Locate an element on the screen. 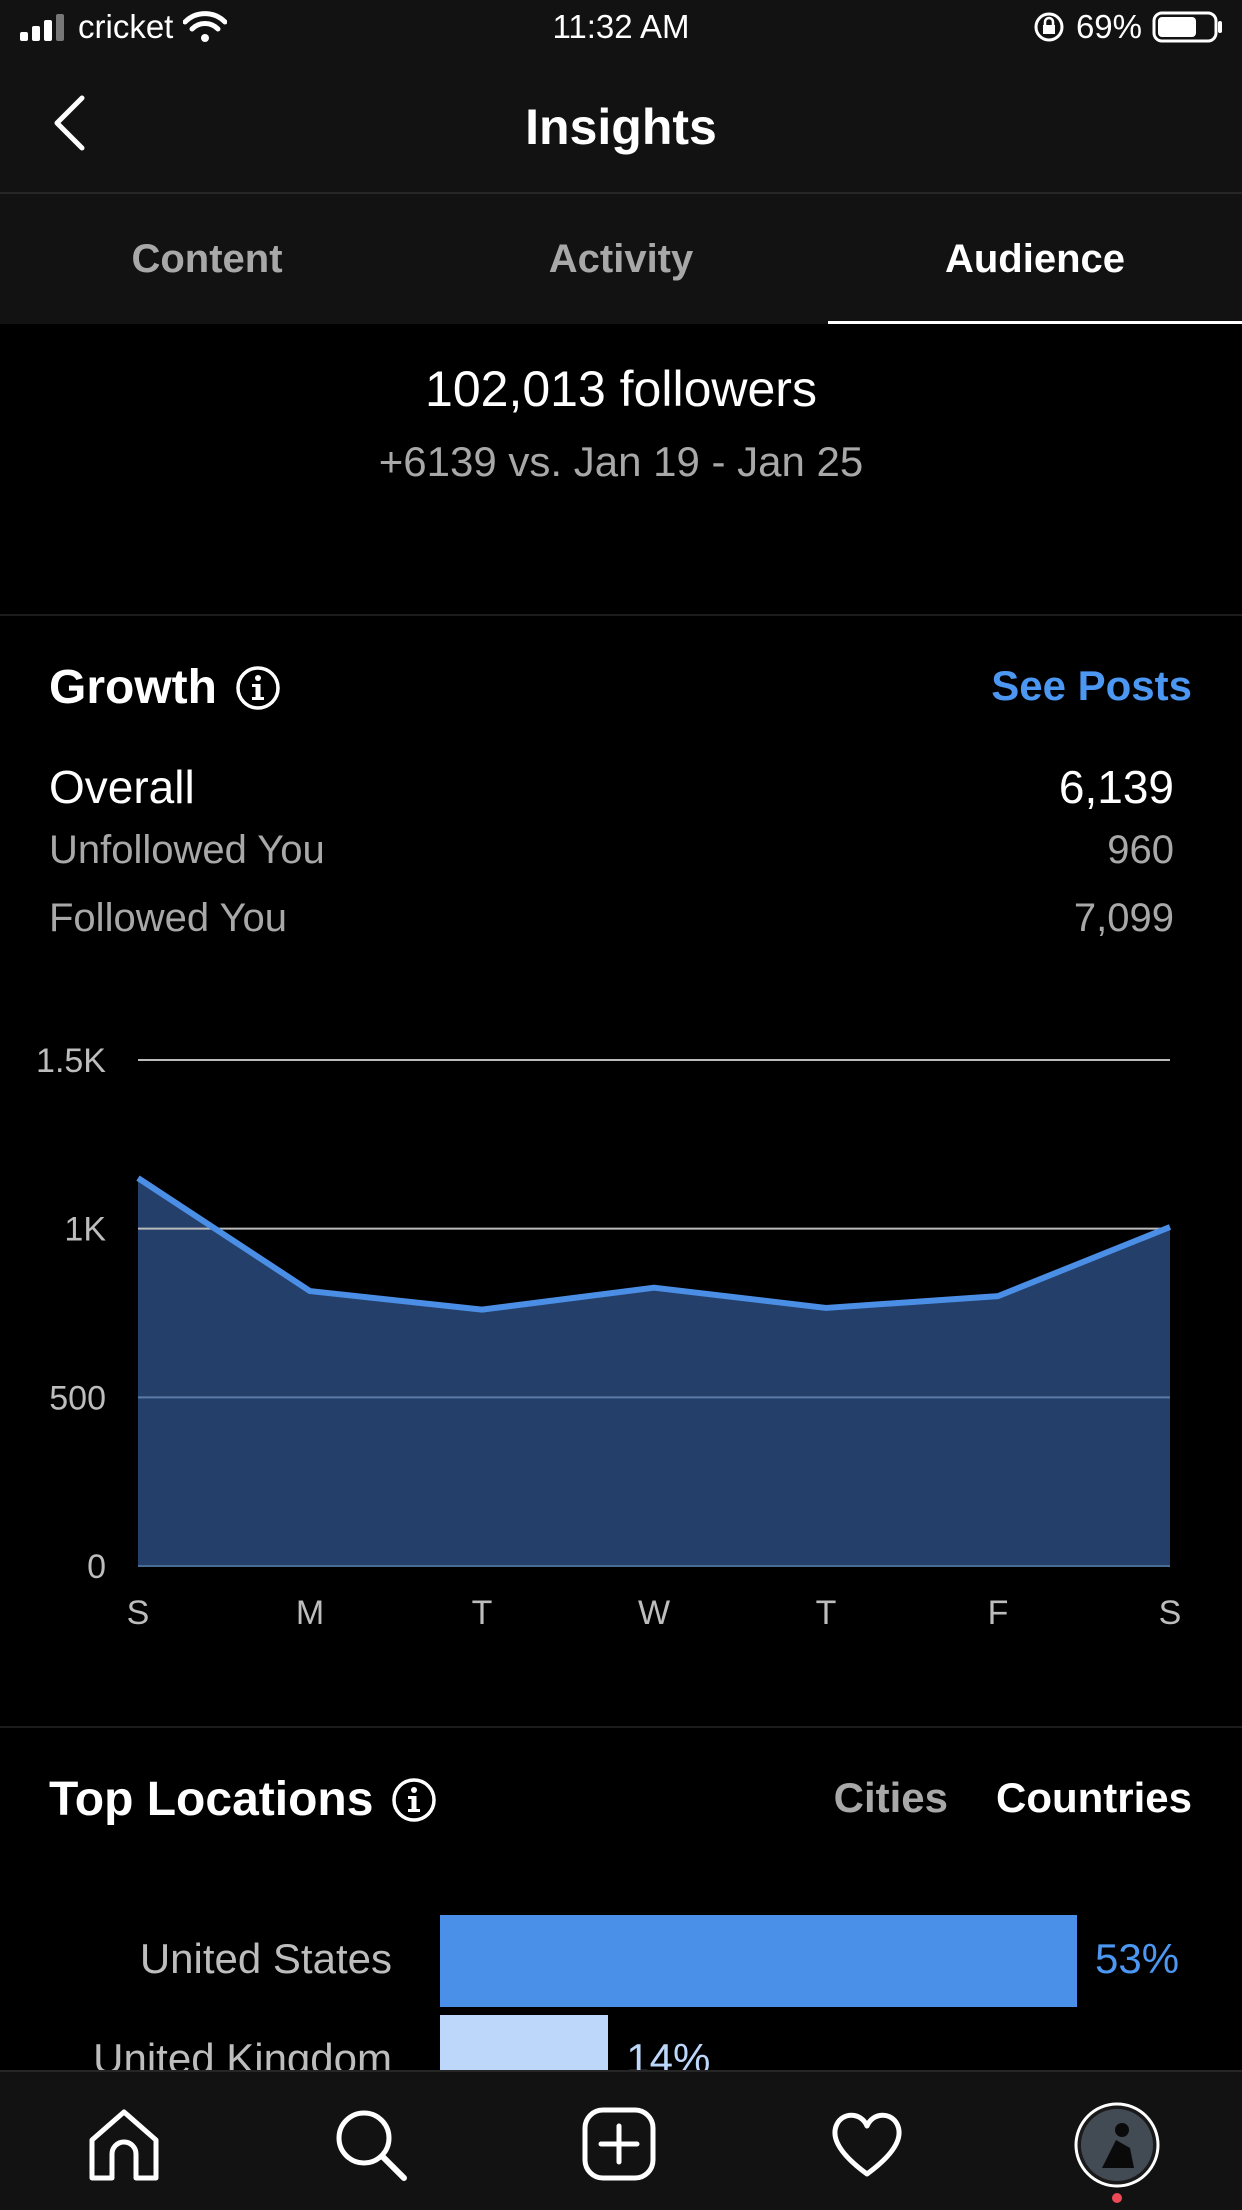 This screenshot has height=2210, width=1242. insights-tabs: Content Activity Audience is located at coordinates (621, 259).